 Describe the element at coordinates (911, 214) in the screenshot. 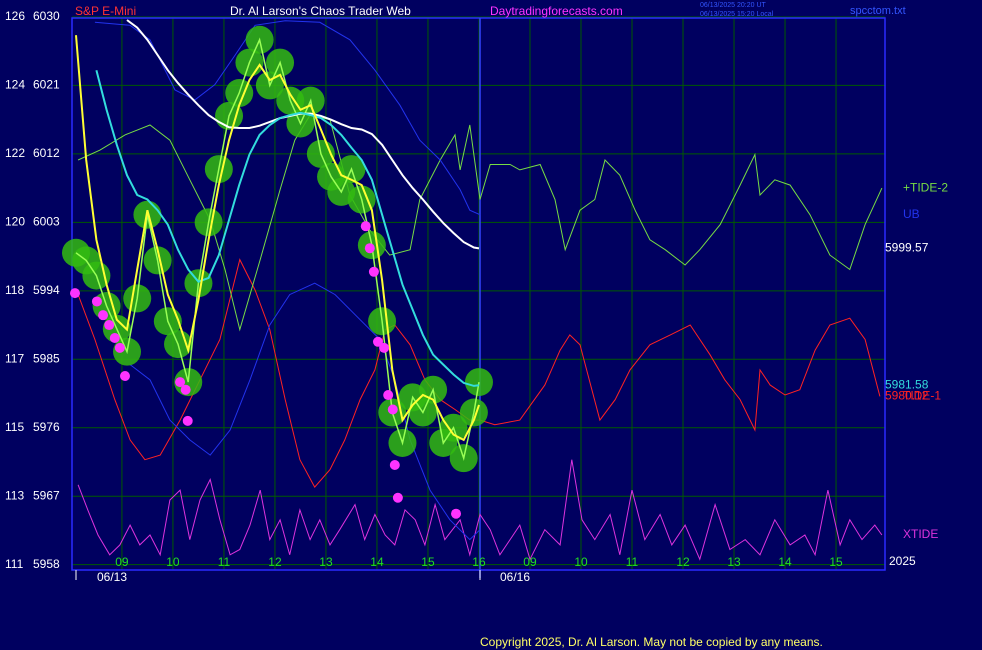

I see `series-name: UB` at that location.